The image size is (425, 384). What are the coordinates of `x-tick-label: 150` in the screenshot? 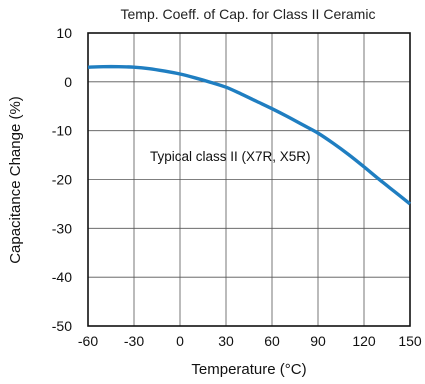 It's located at (410, 341).